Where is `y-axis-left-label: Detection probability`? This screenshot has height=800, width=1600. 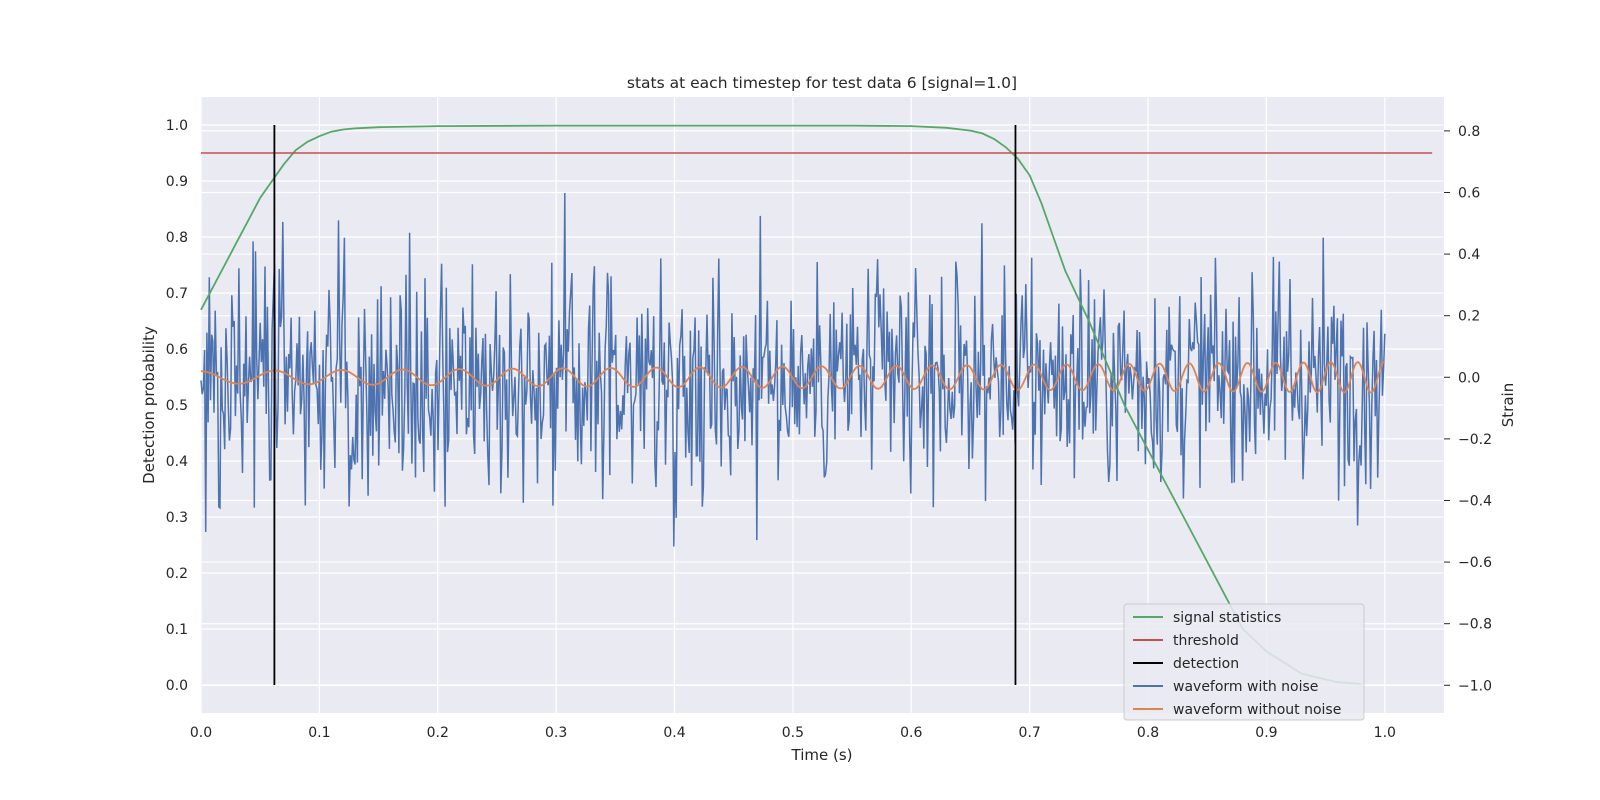 y-axis-left-label: Detection probability is located at coordinates (149, 405).